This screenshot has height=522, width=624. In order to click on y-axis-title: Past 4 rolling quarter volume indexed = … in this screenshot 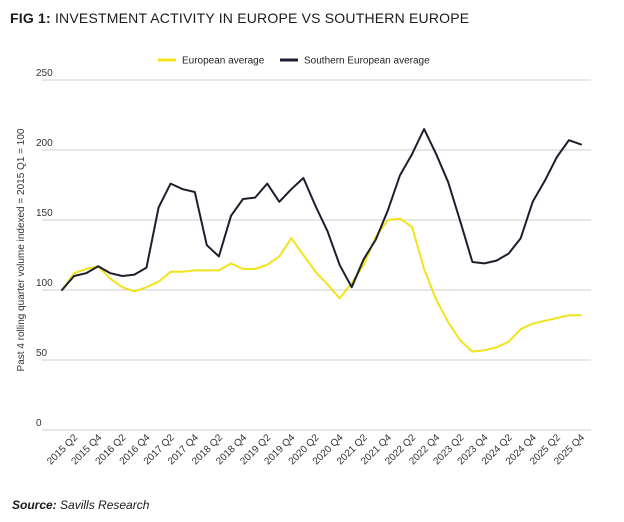, I will do `click(21, 249)`.